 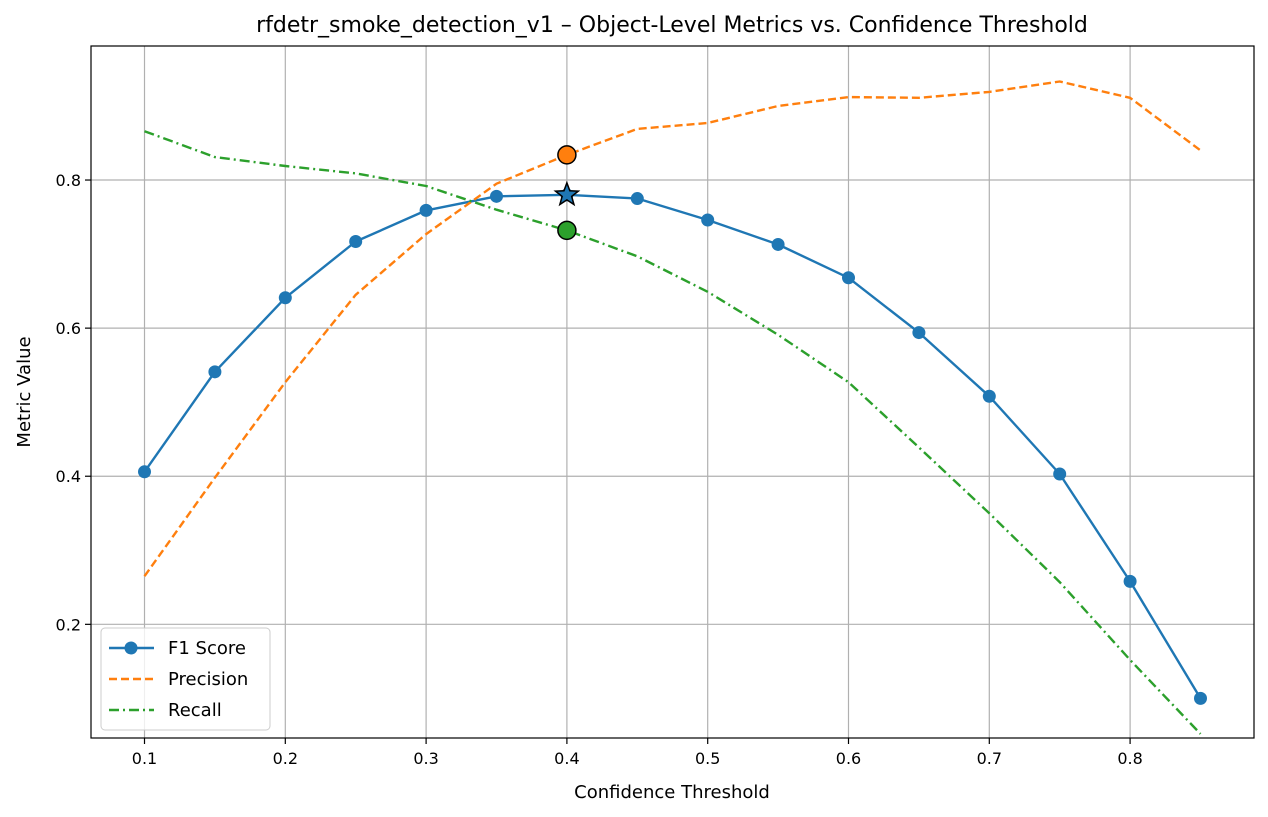 I want to click on legend-box, so click(x=185, y=679).